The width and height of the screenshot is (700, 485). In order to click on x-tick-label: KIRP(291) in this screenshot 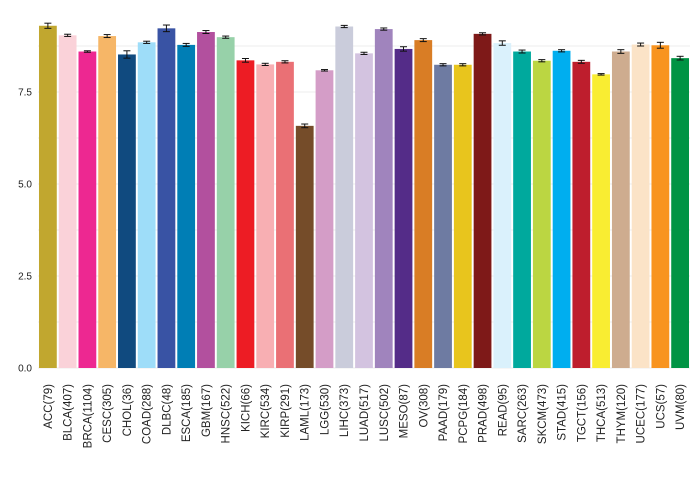, I will do `click(286, 411)`.